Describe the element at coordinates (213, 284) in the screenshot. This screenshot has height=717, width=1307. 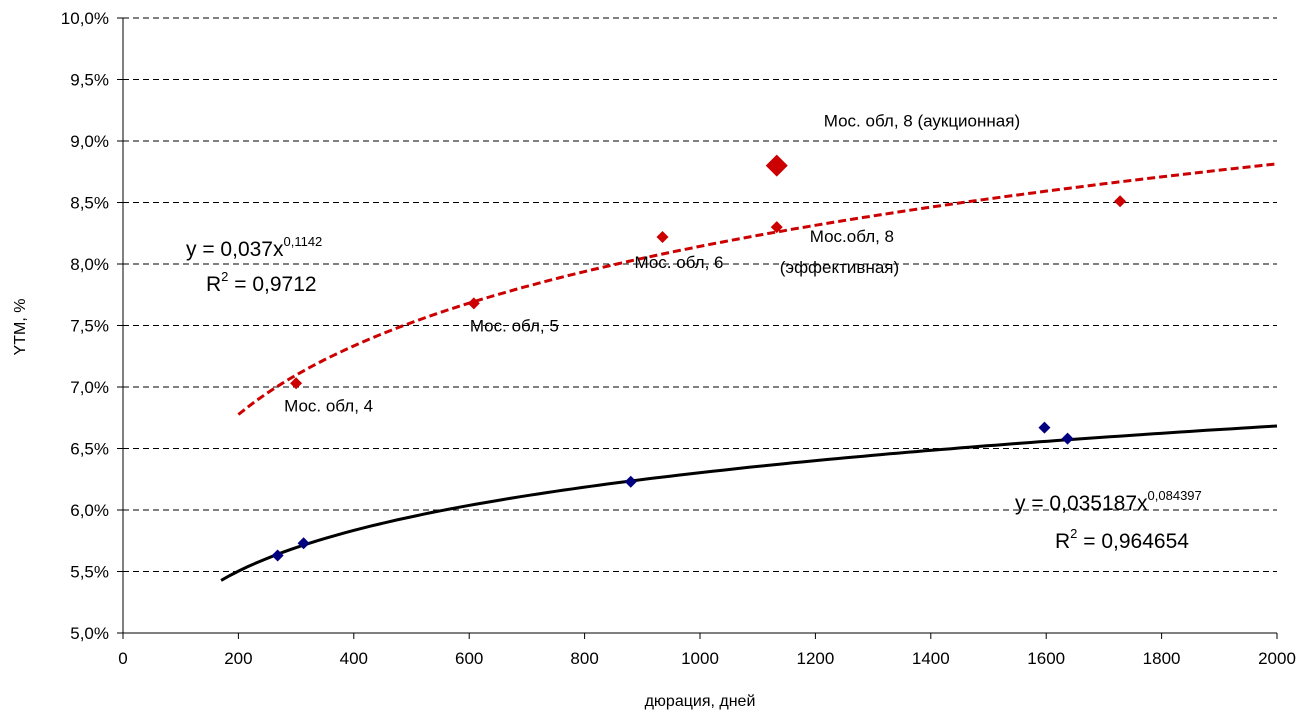
I see `red-r2-prefix: R` at that location.